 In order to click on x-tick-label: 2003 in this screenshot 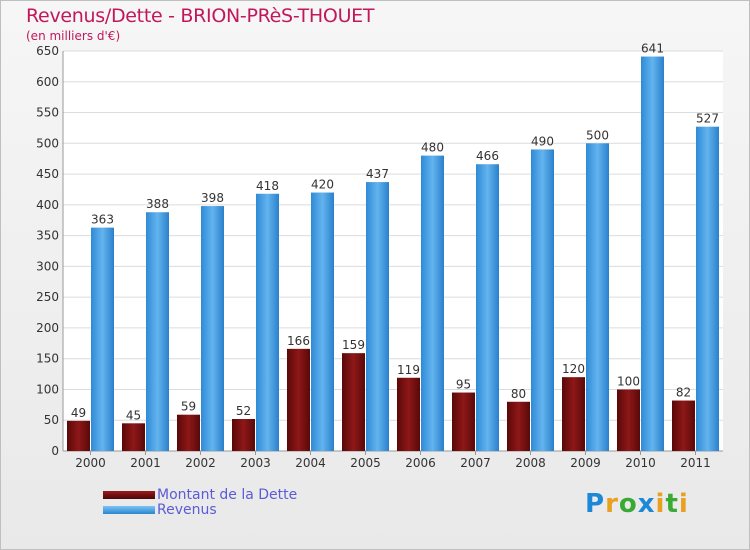, I will do `click(255, 463)`.